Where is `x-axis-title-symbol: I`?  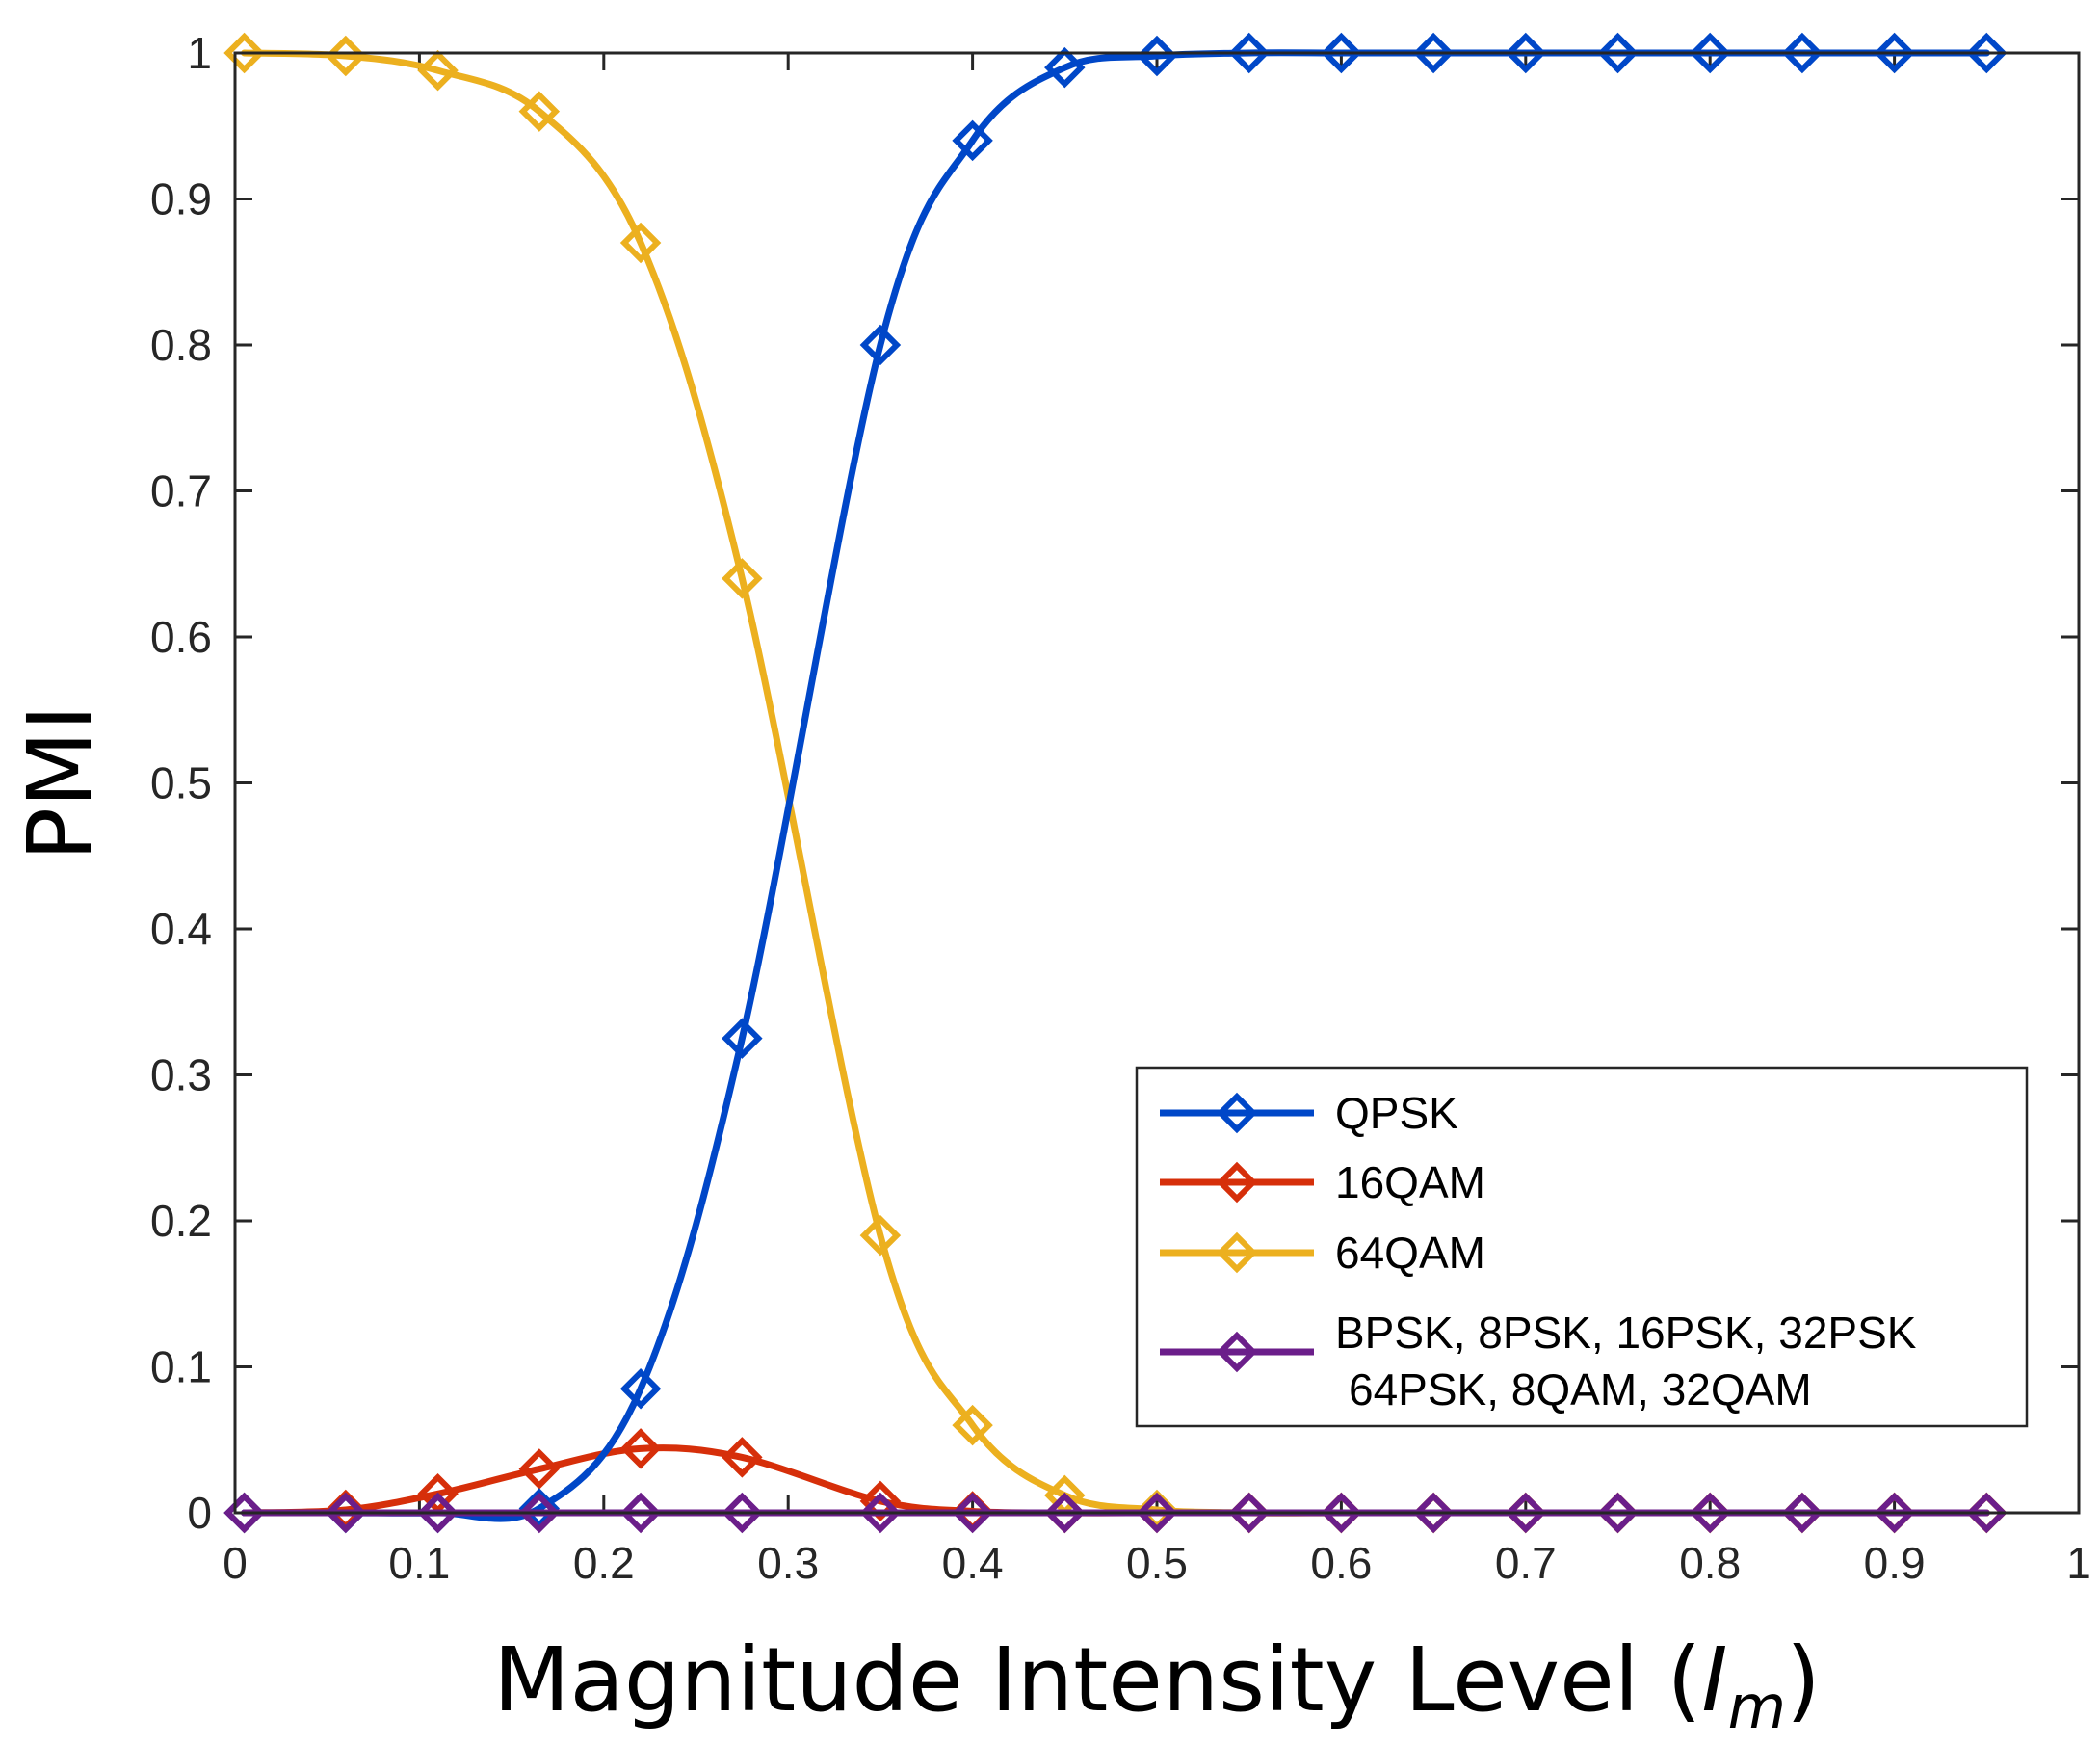
x-axis-title-symbol: I is located at coordinates (1714, 1680).